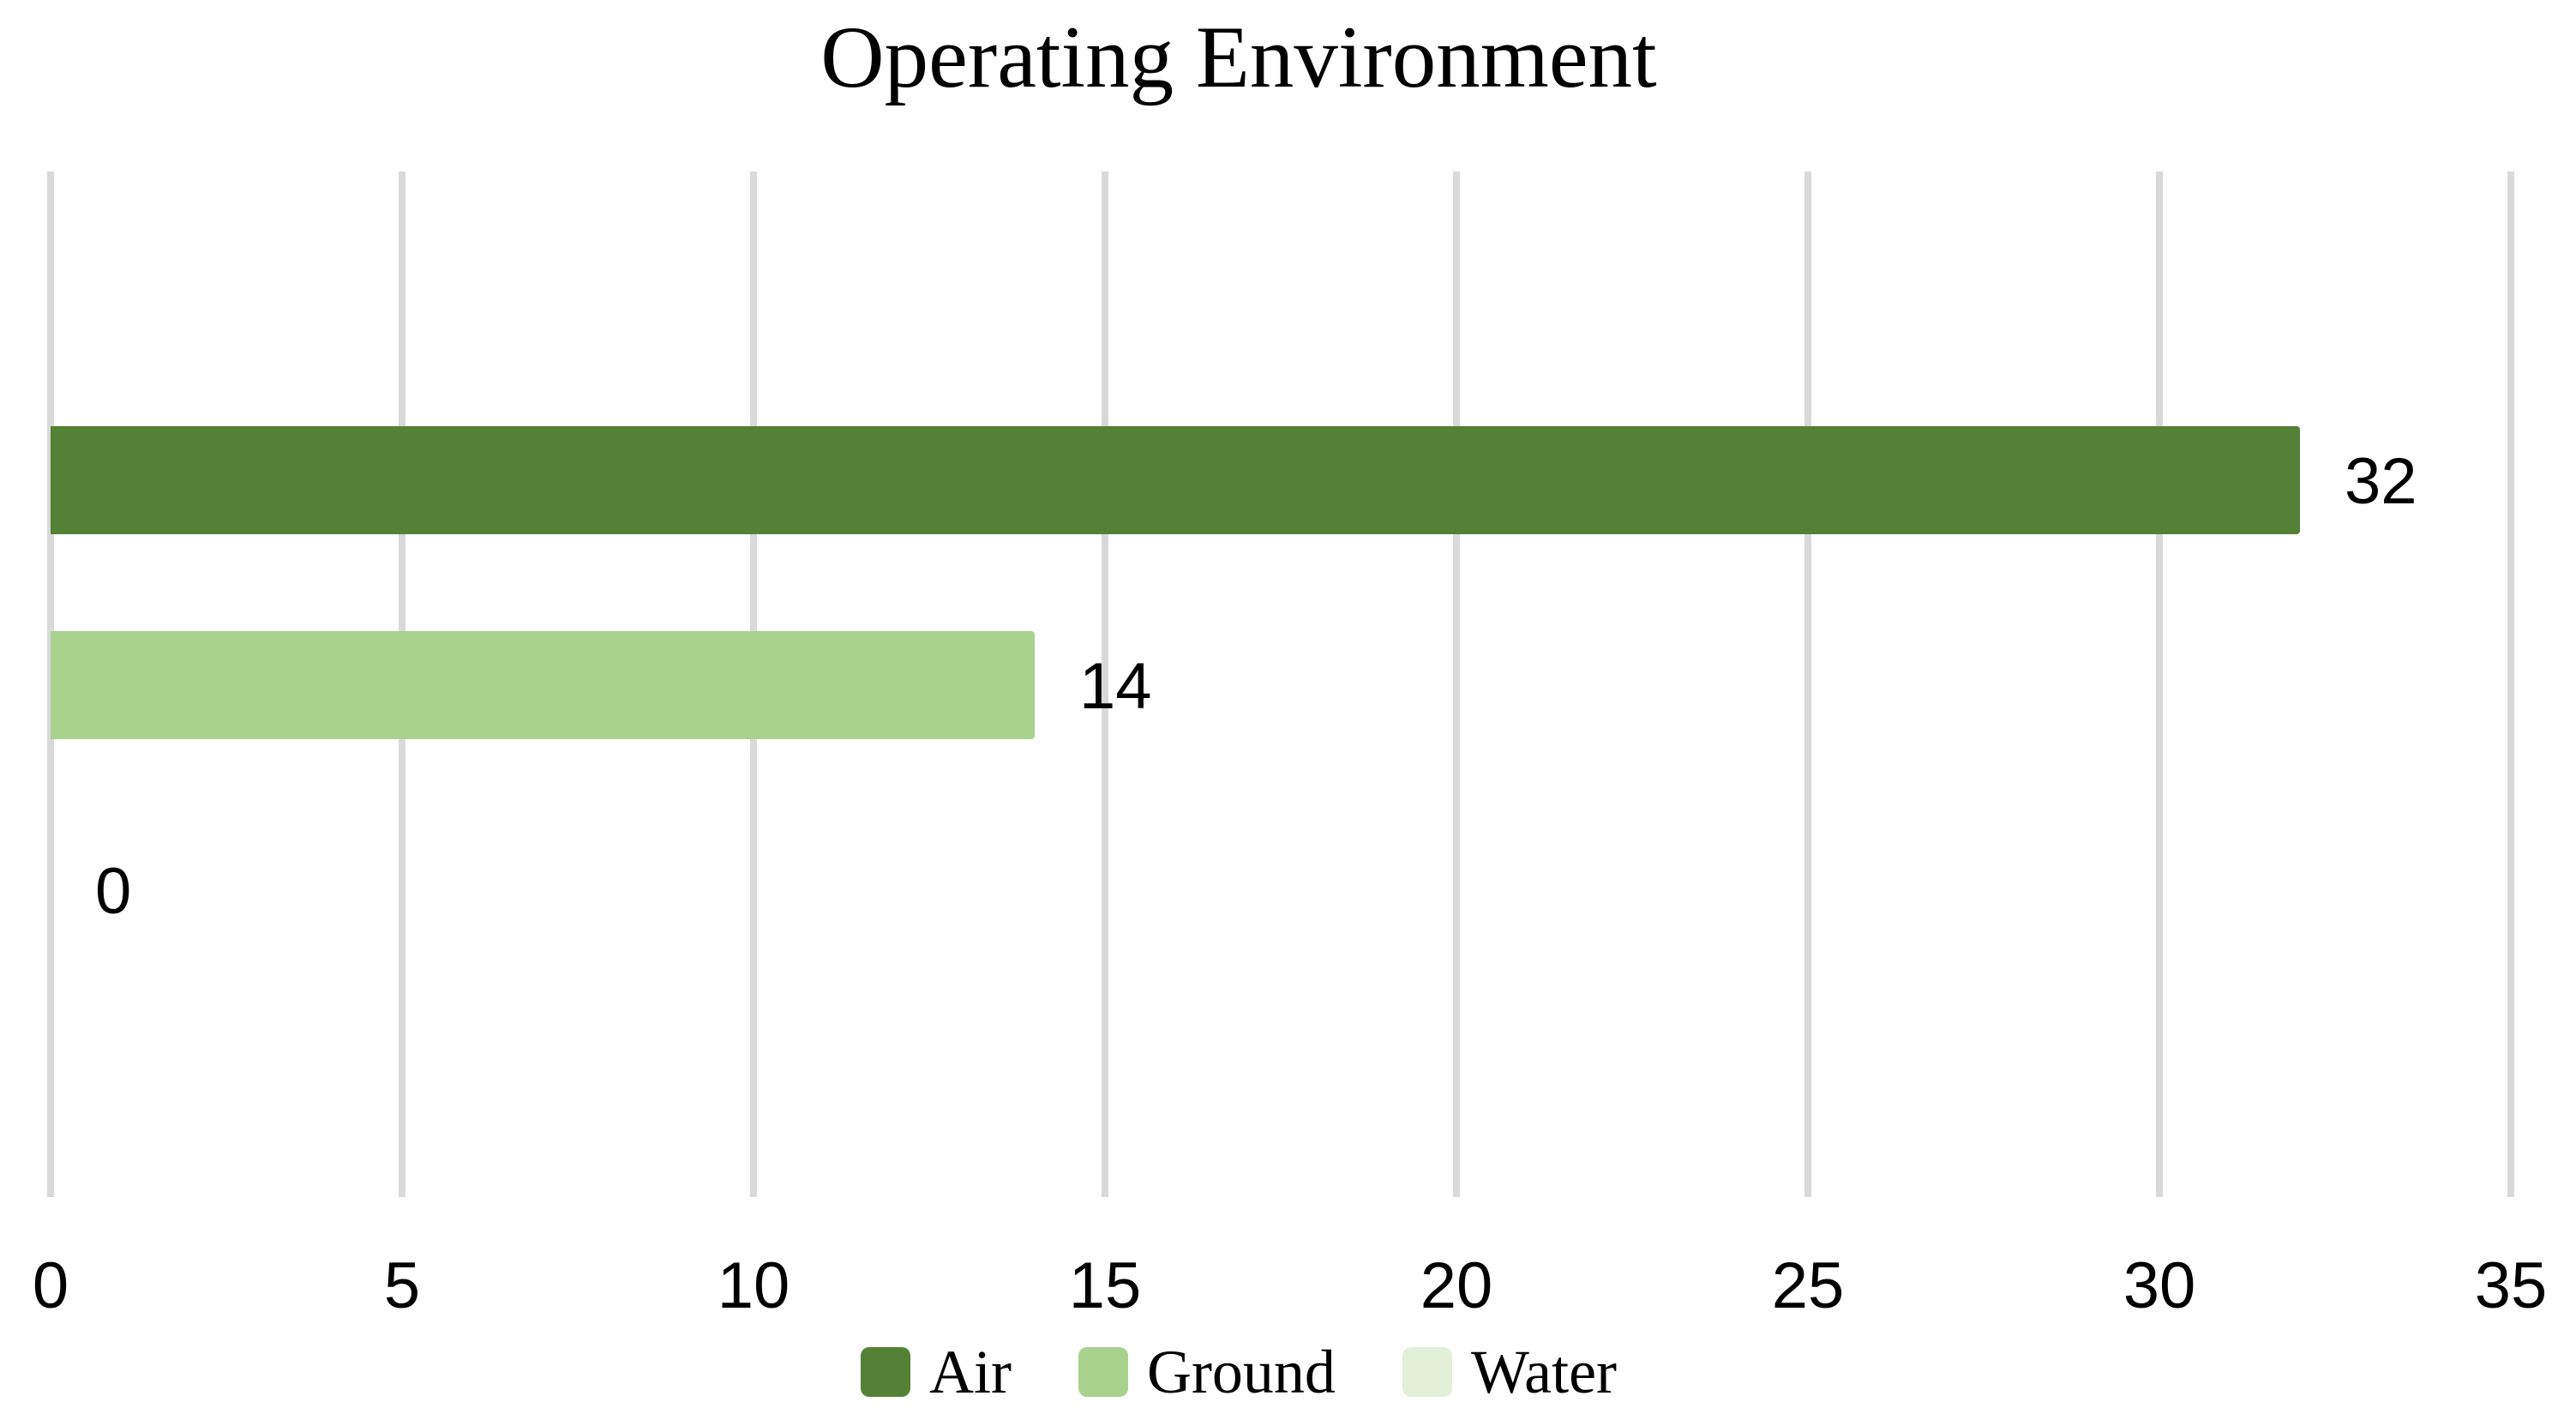  Describe the element at coordinates (885, 1372) in the screenshot. I see `legend-swatch-air` at that location.